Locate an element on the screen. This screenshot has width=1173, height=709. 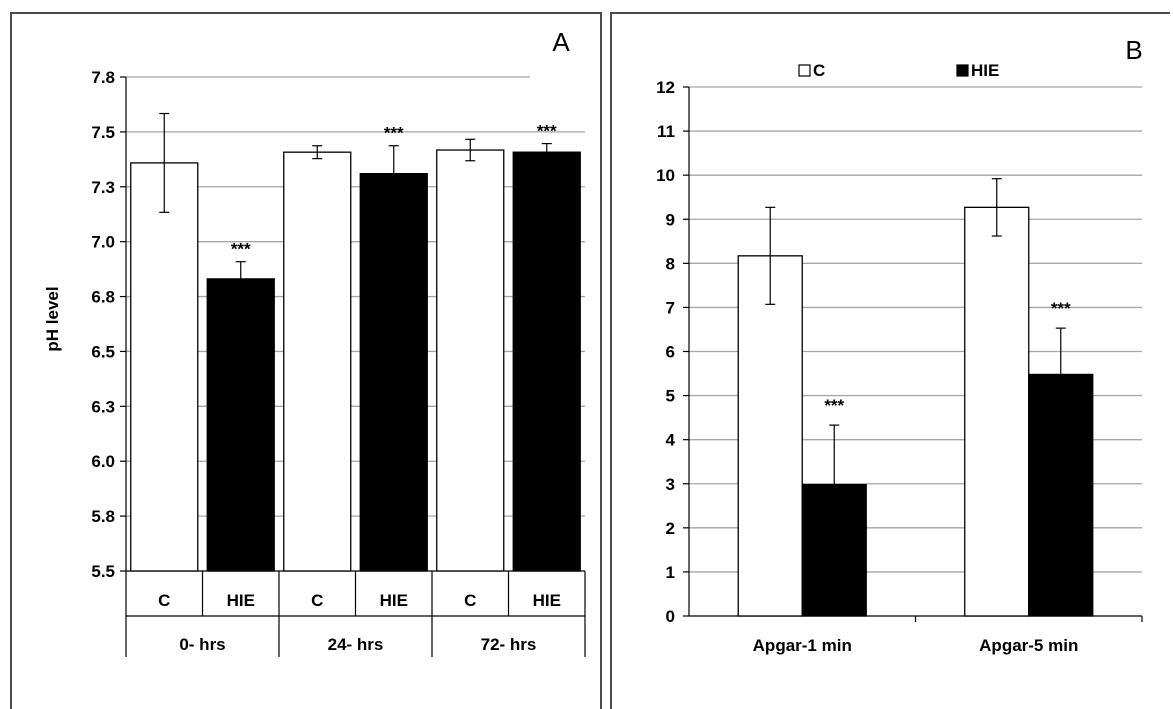
panel-letter-b: B is located at coordinates (1133, 50).